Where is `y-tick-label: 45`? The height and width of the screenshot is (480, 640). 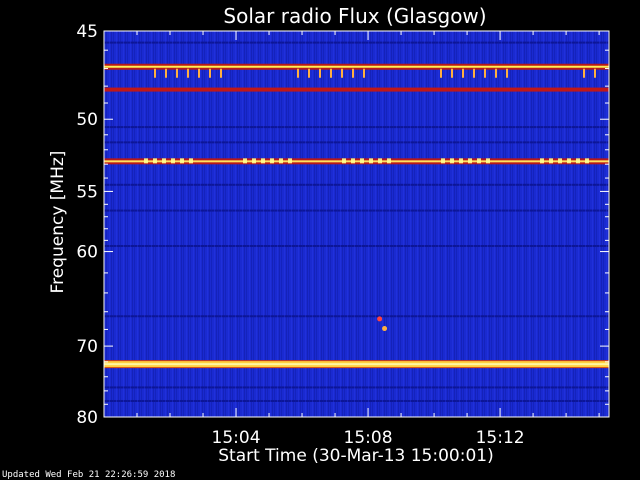
y-tick-label: 45 is located at coordinates (87, 32).